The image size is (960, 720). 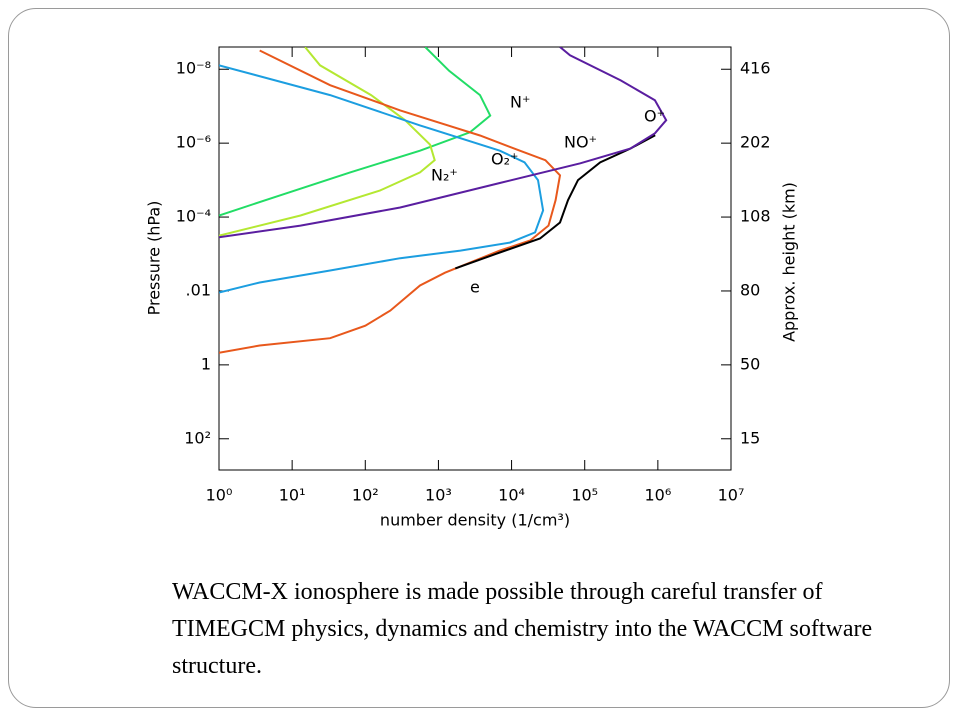 I want to click on x-tick-label: 10⁰, so click(x=219, y=495).